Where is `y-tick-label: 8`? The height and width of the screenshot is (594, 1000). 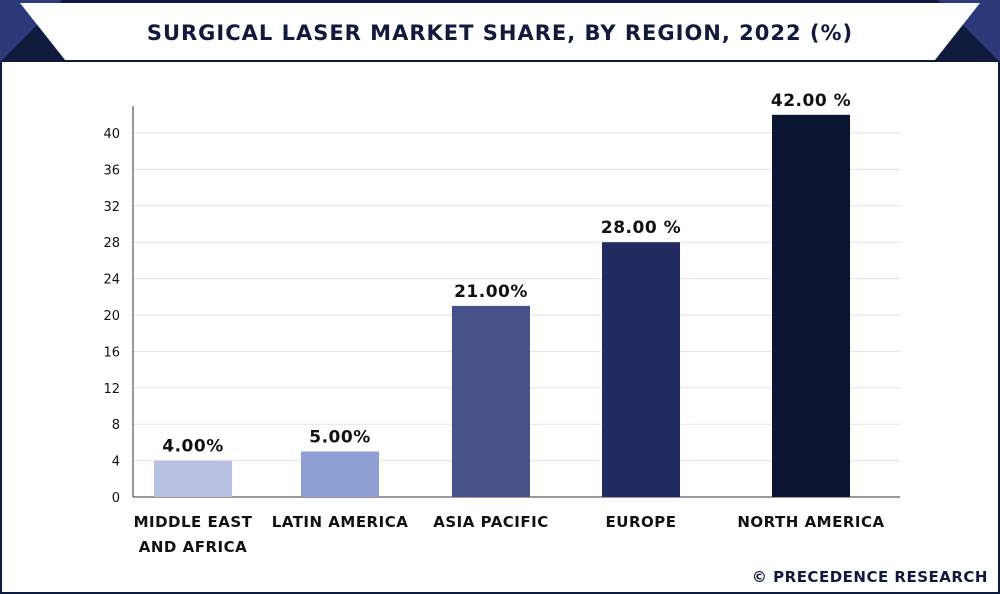 y-tick-label: 8 is located at coordinates (116, 425).